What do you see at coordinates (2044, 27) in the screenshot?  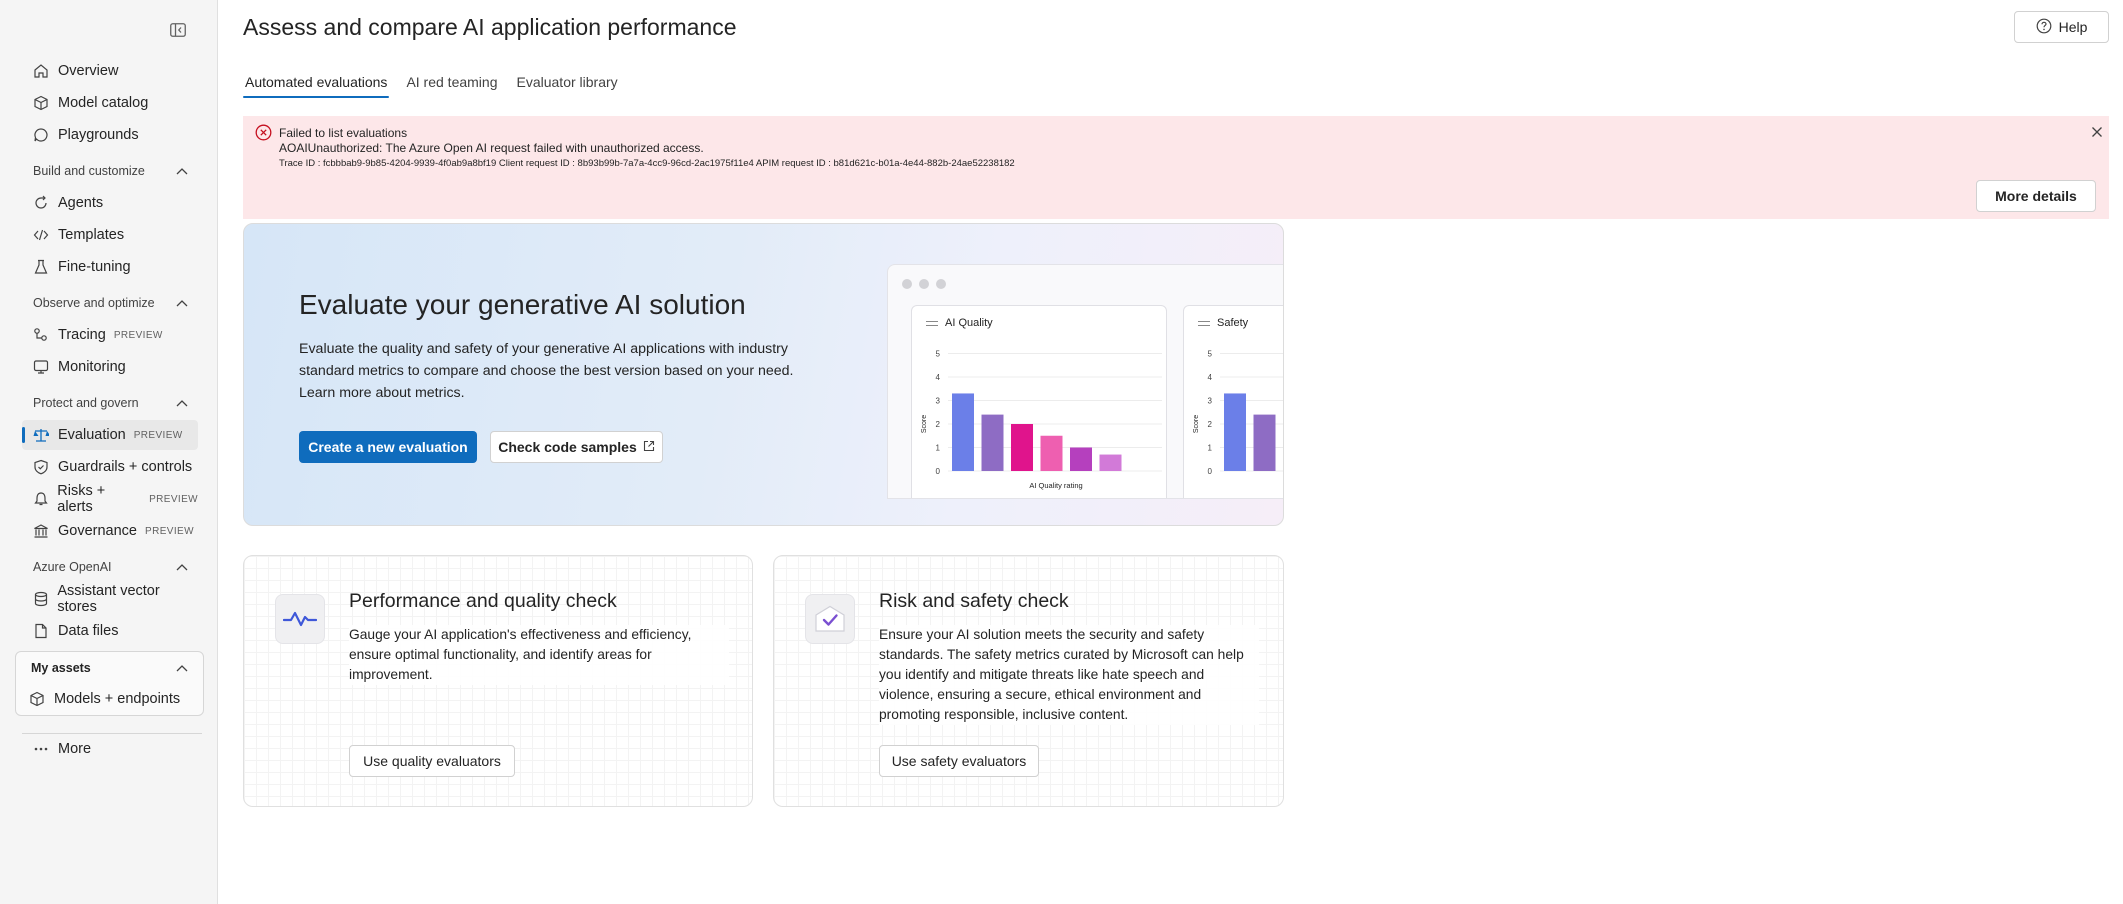 I see `help-icon` at bounding box center [2044, 27].